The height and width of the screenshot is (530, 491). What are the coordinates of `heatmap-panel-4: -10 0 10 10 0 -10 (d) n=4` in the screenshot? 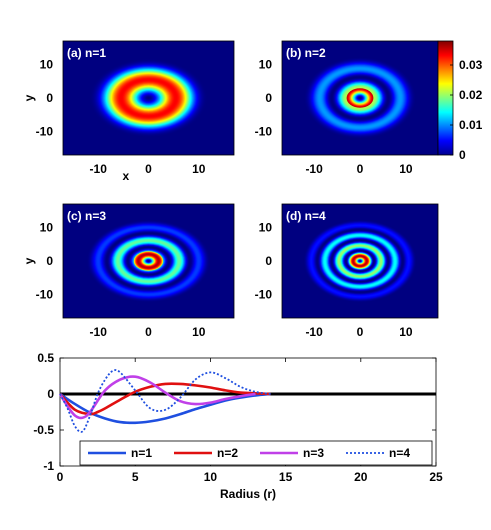 It's located at (347, 271).